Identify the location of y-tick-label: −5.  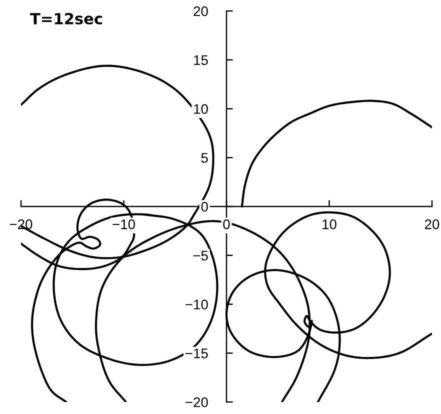
(200, 255).